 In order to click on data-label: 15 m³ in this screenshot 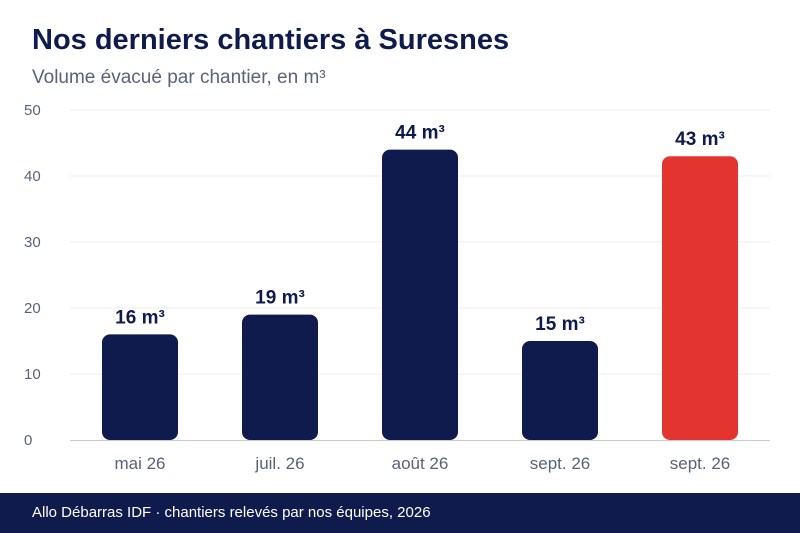, I will do `click(560, 324)`.